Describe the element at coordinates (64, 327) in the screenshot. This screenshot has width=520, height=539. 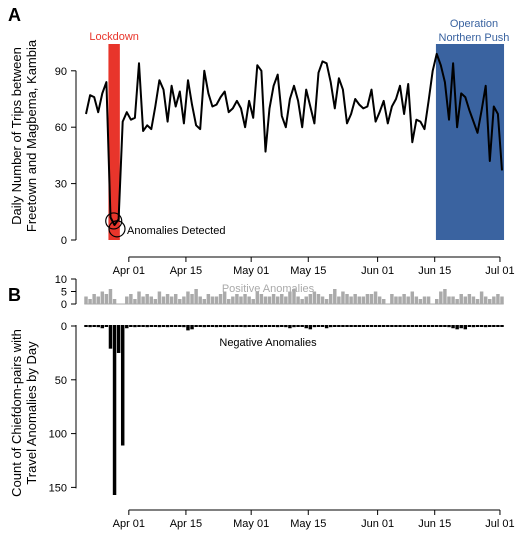
I see `panel-b-neg-y-tick-label-0: 0` at that location.